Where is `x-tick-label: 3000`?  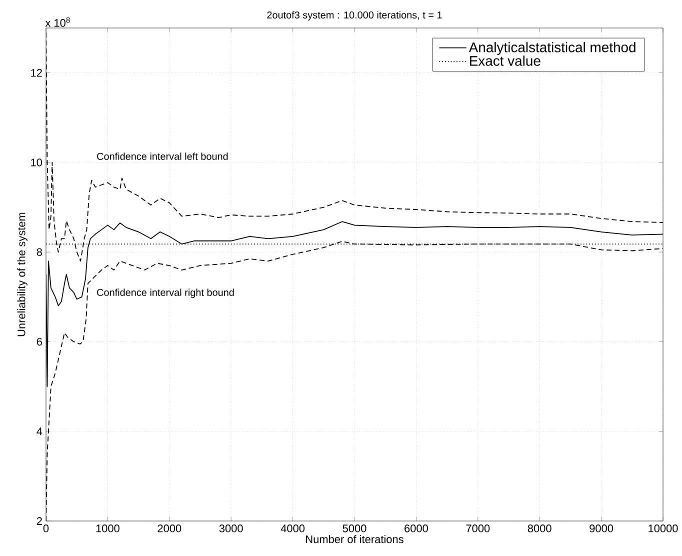 x-tick-label: 3000 is located at coordinates (231, 528).